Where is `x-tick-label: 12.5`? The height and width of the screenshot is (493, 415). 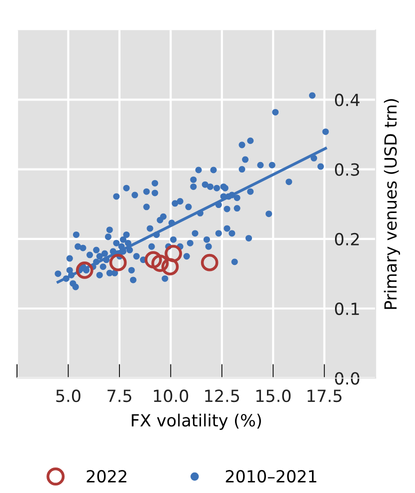 x-tick-label: 12.5 is located at coordinates (222, 396).